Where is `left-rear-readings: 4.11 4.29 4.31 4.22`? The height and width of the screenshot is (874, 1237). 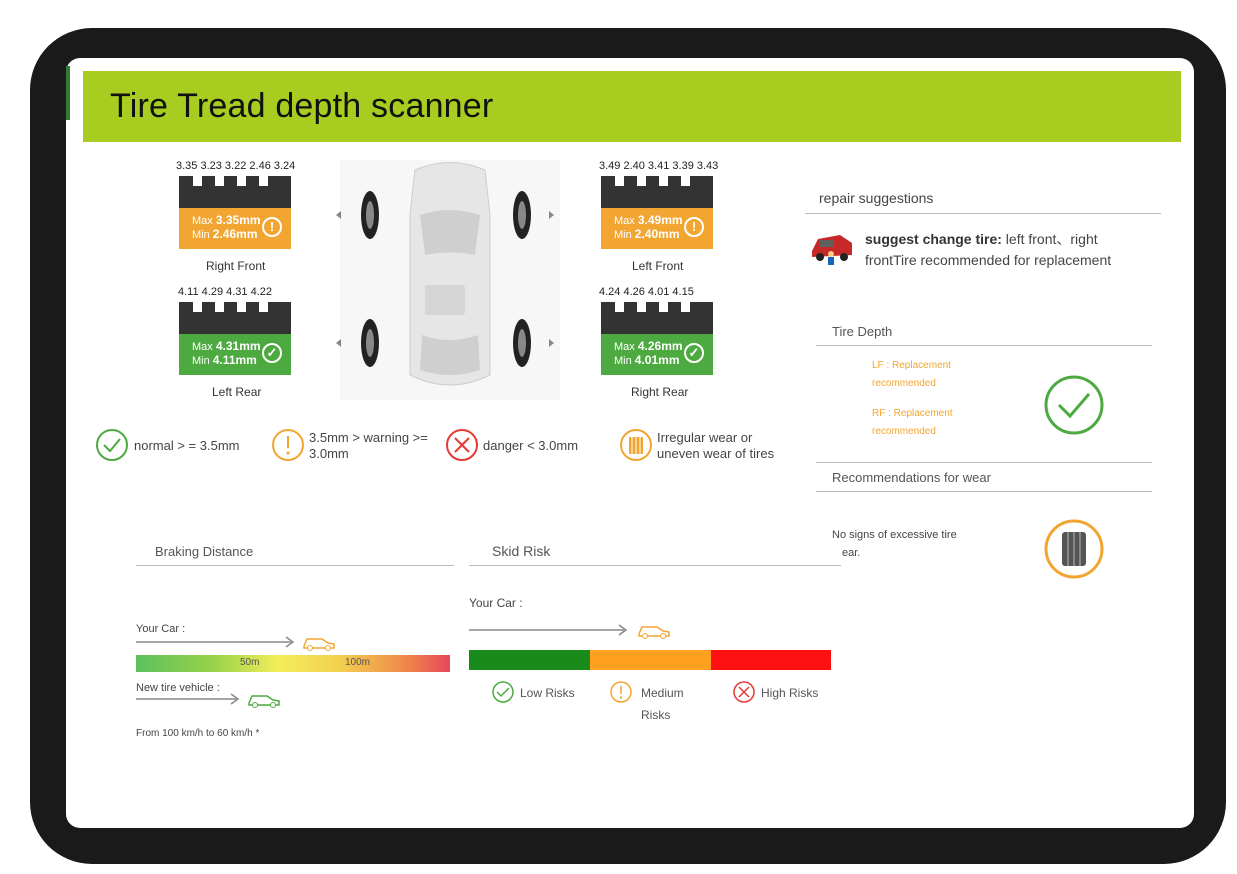 left-rear-readings: 4.11 4.29 4.31 4.22 is located at coordinates (225, 292).